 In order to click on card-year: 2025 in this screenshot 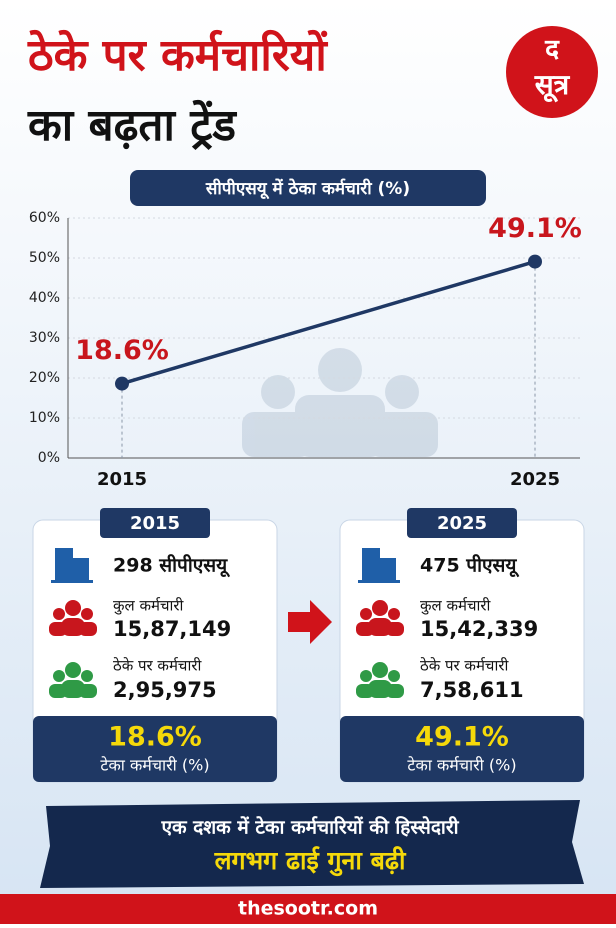, I will do `click(462, 523)`.